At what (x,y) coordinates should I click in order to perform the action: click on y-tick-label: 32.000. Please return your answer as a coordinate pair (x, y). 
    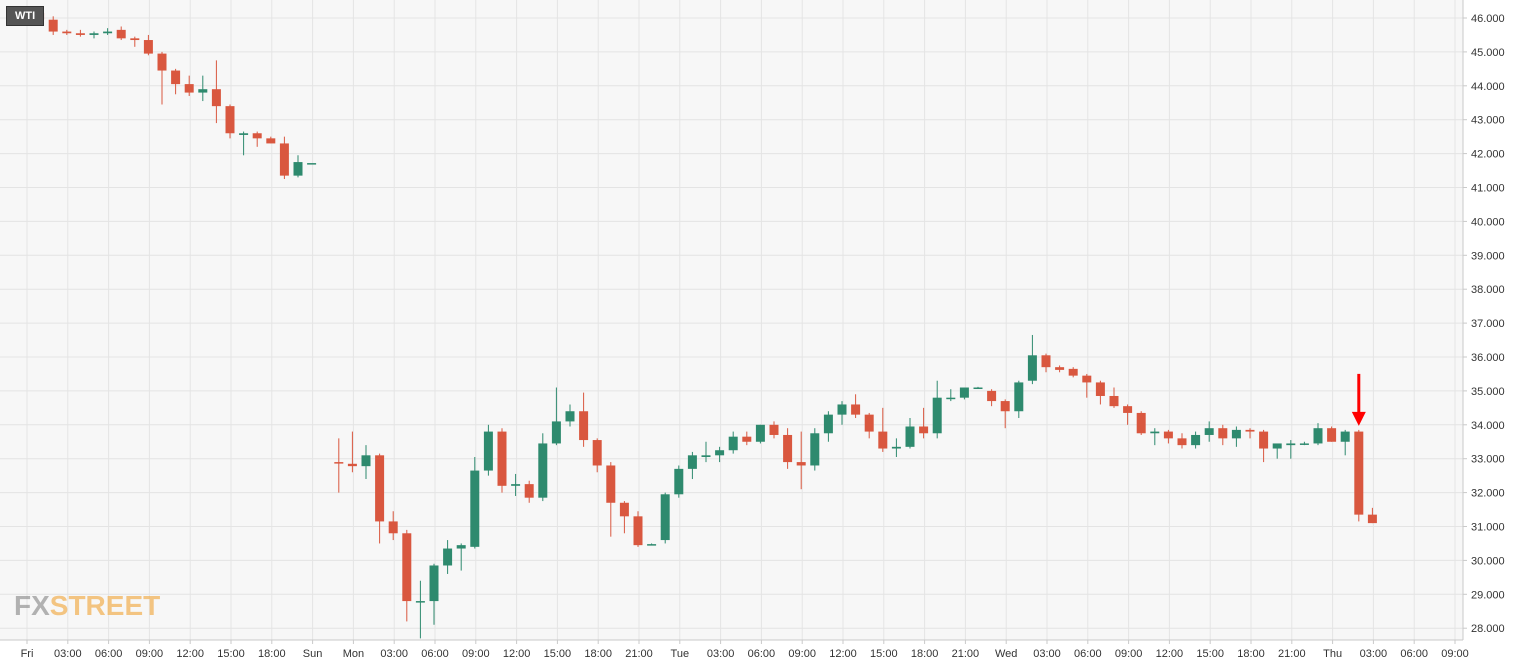
    Looking at the image, I should click on (1488, 494).